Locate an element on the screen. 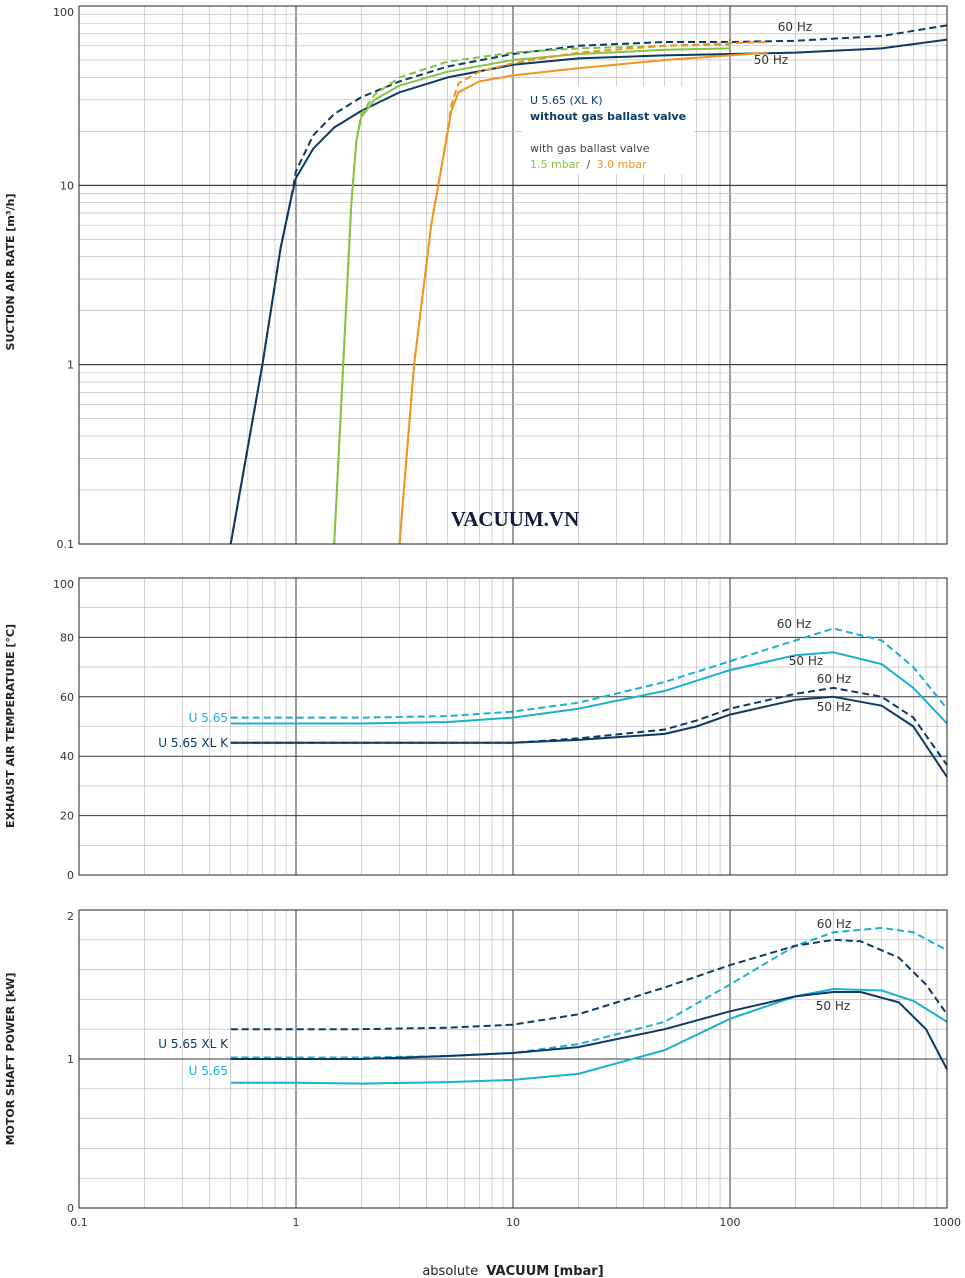  series-line-navy-solid is located at coordinates (589, 1030).